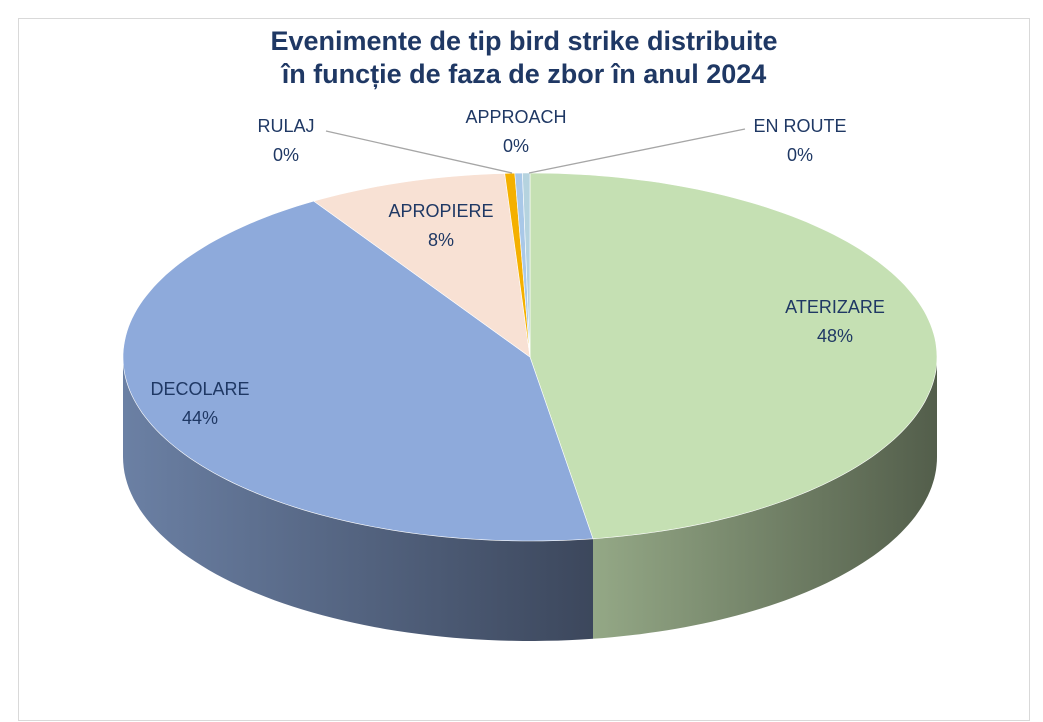  Describe the element at coordinates (285, 126) in the screenshot. I see `data-label: RULAJ` at that location.